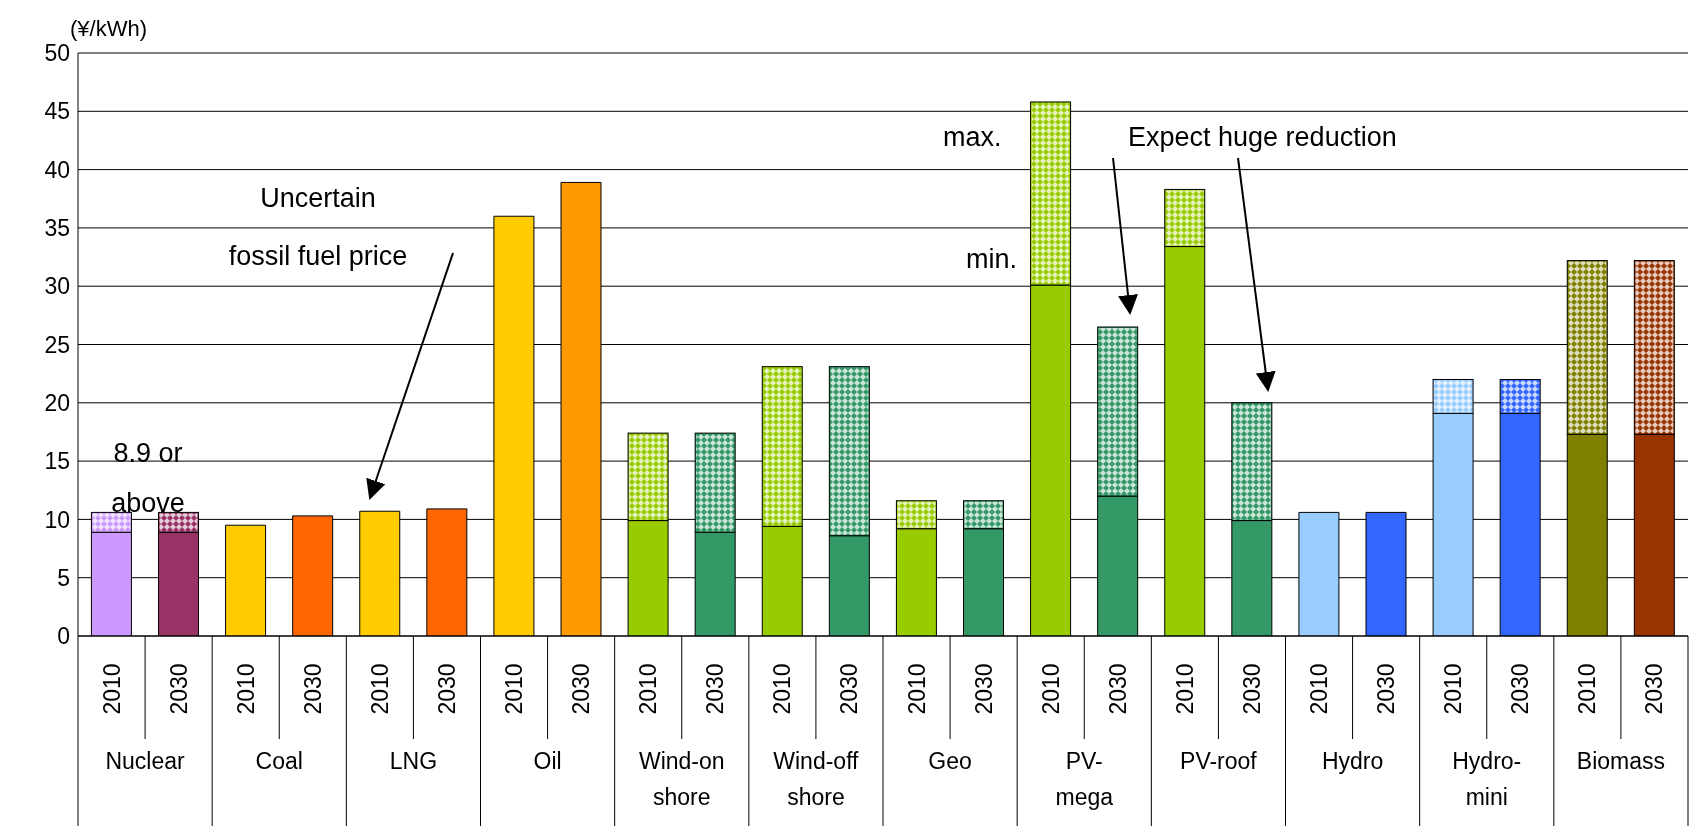 Image resolution: width=1700 pixels, height=834 pixels. What do you see at coordinates (148, 478) in the screenshot?
I see `annotation: 8.9 or above` at bounding box center [148, 478].